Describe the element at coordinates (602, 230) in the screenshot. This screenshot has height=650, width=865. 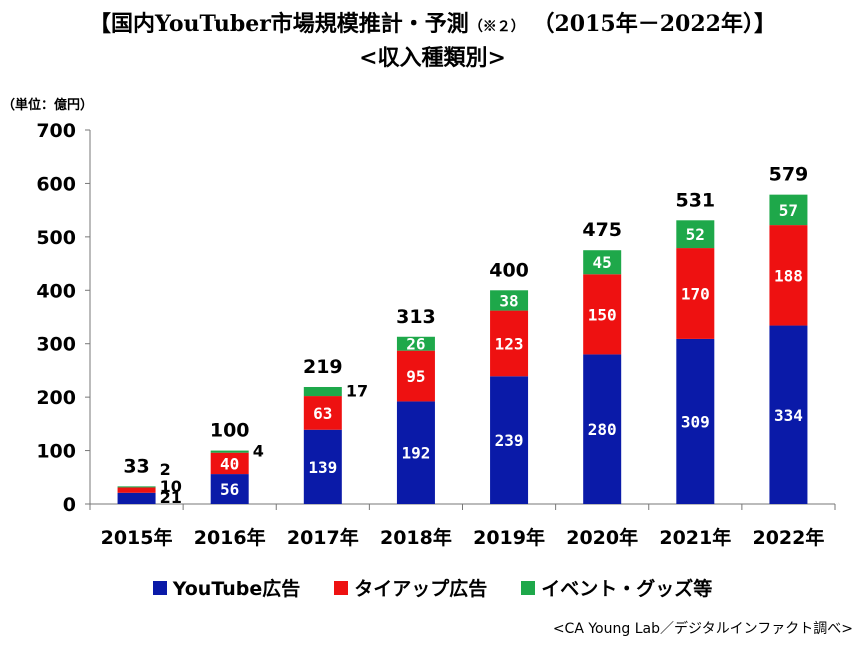
I see `total-label: 475` at that location.